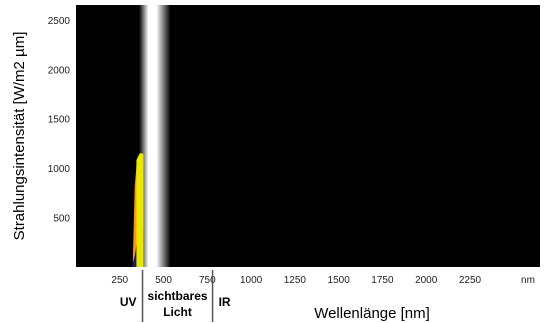  I want to click on region-label: IR, so click(225, 302).